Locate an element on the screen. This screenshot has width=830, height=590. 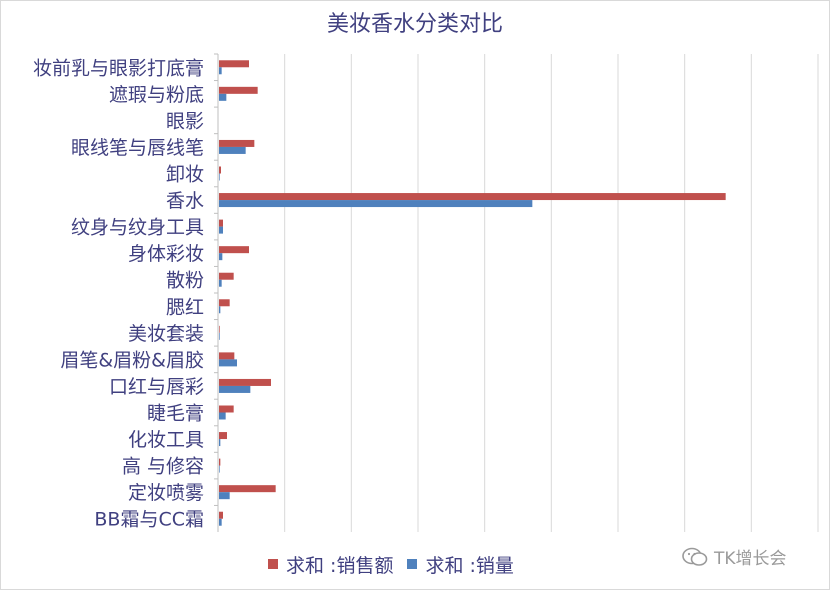
legend-item-sales: 求和 :销售额 is located at coordinates (330, 564).